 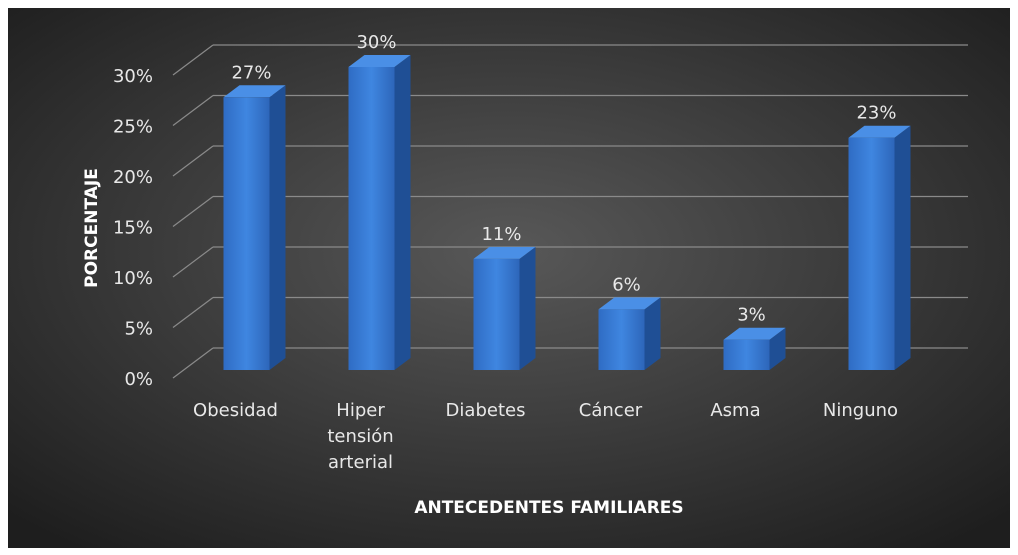 I want to click on y-tick-label: 15%, so click(x=133, y=228).